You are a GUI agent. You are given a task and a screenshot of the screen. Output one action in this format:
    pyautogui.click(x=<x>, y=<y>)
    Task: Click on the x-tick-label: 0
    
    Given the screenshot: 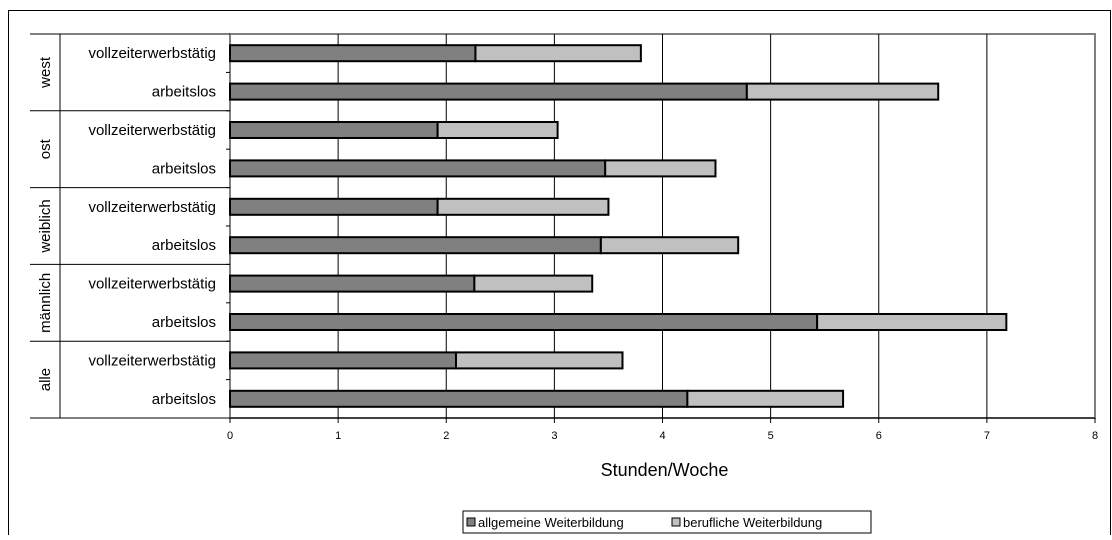 What is the action you would take?
    pyautogui.click(x=230, y=436)
    